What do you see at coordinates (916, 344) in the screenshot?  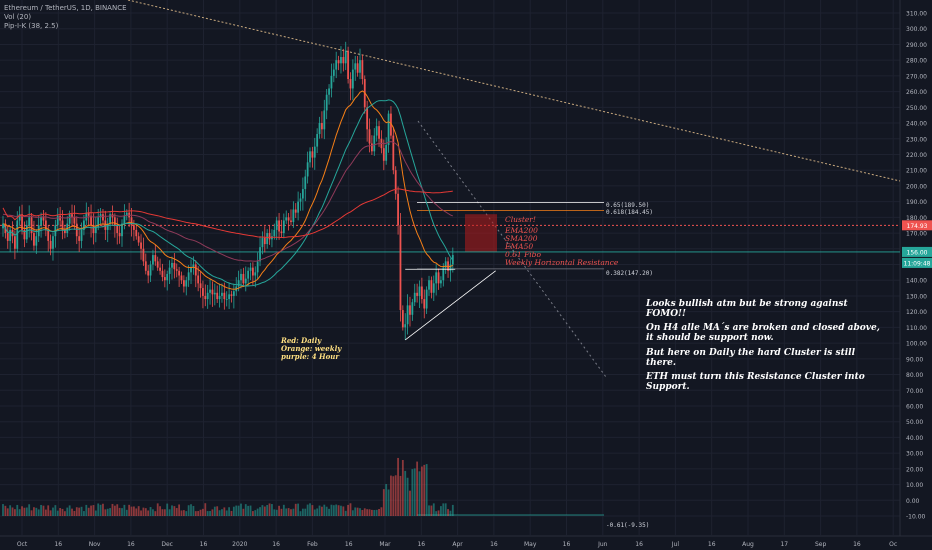 I see `y-tick-label: 100.00` at bounding box center [916, 344].